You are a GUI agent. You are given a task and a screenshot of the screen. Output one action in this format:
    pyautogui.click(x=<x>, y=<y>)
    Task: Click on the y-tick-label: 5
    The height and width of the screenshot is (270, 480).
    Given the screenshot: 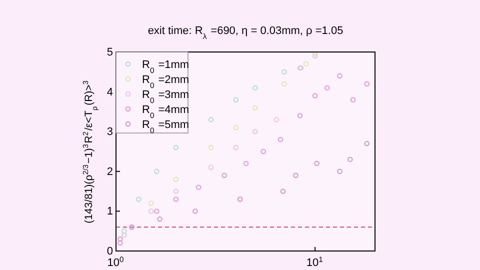 What is the action you would take?
    pyautogui.click(x=109, y=52)
    